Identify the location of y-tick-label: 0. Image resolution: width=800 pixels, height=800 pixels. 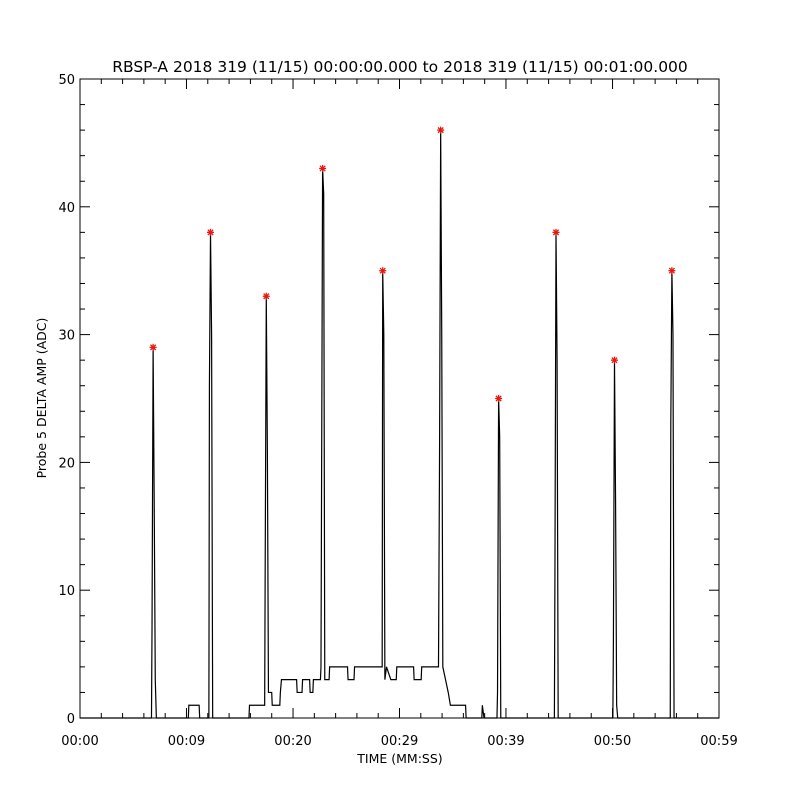
(71, 719).